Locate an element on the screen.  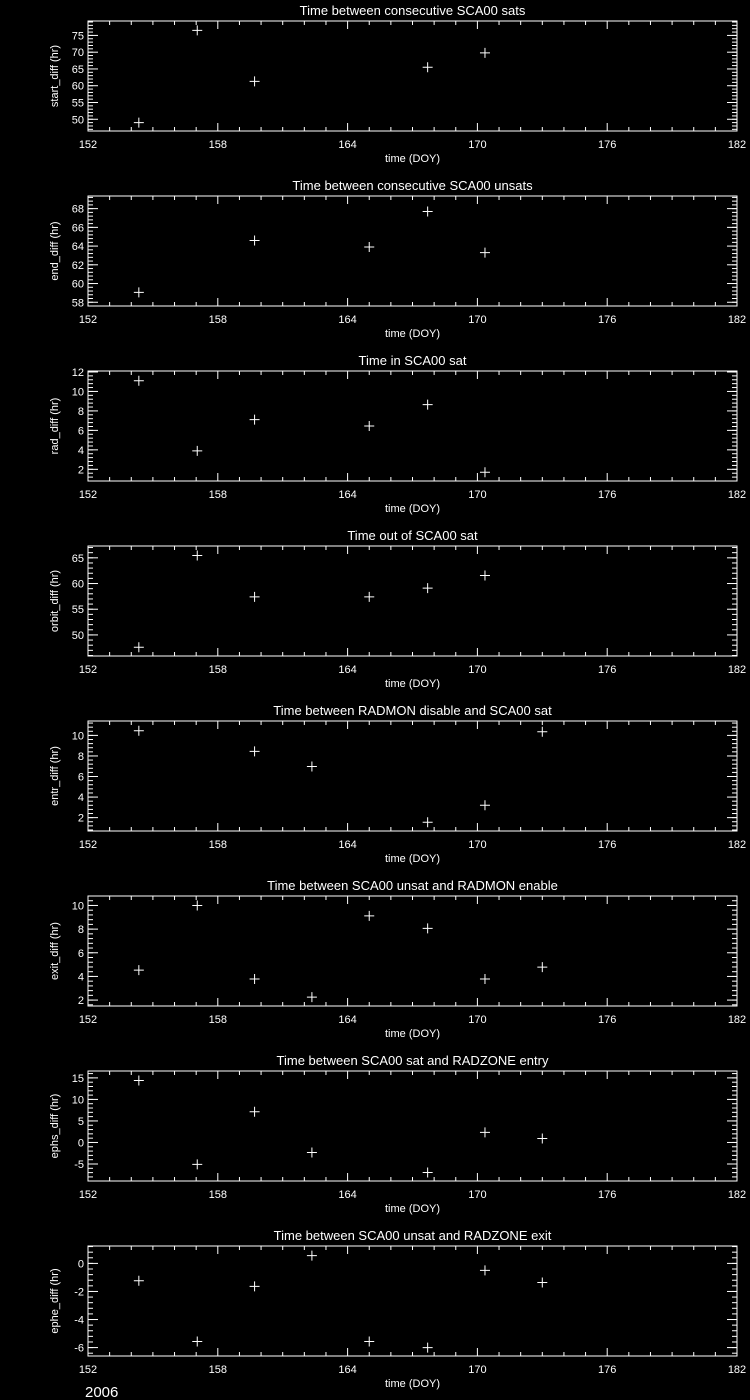
y-axis-label: orbit_diff (hr) is located at coordinates (55, 601).